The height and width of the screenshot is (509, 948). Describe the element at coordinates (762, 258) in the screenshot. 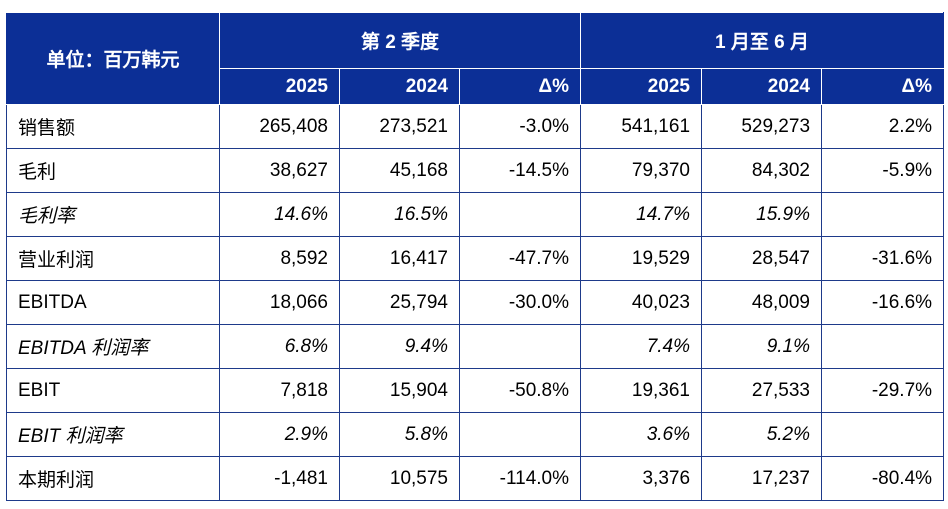

I see `table-cell: 28,547` at that location.